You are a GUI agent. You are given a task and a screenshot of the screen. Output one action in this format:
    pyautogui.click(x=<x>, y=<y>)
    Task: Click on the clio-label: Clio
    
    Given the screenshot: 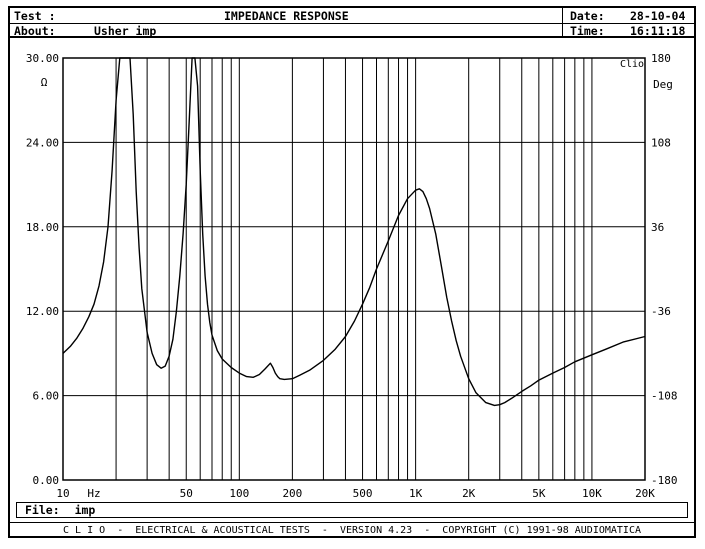 What is the action you would take?
    pyautogui.click(x=632, y=64)
    